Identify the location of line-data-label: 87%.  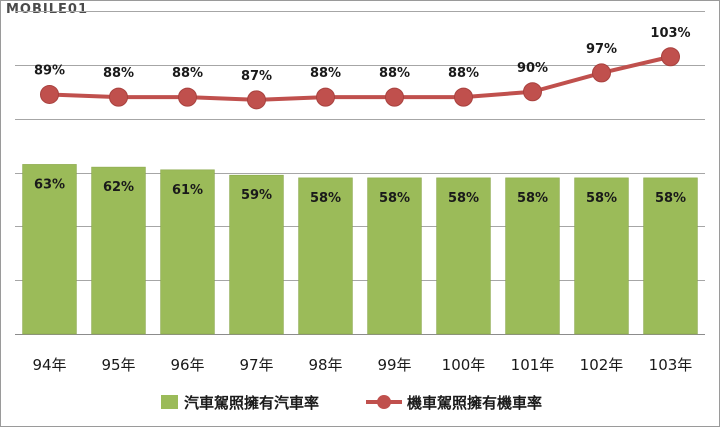
(256, 76).